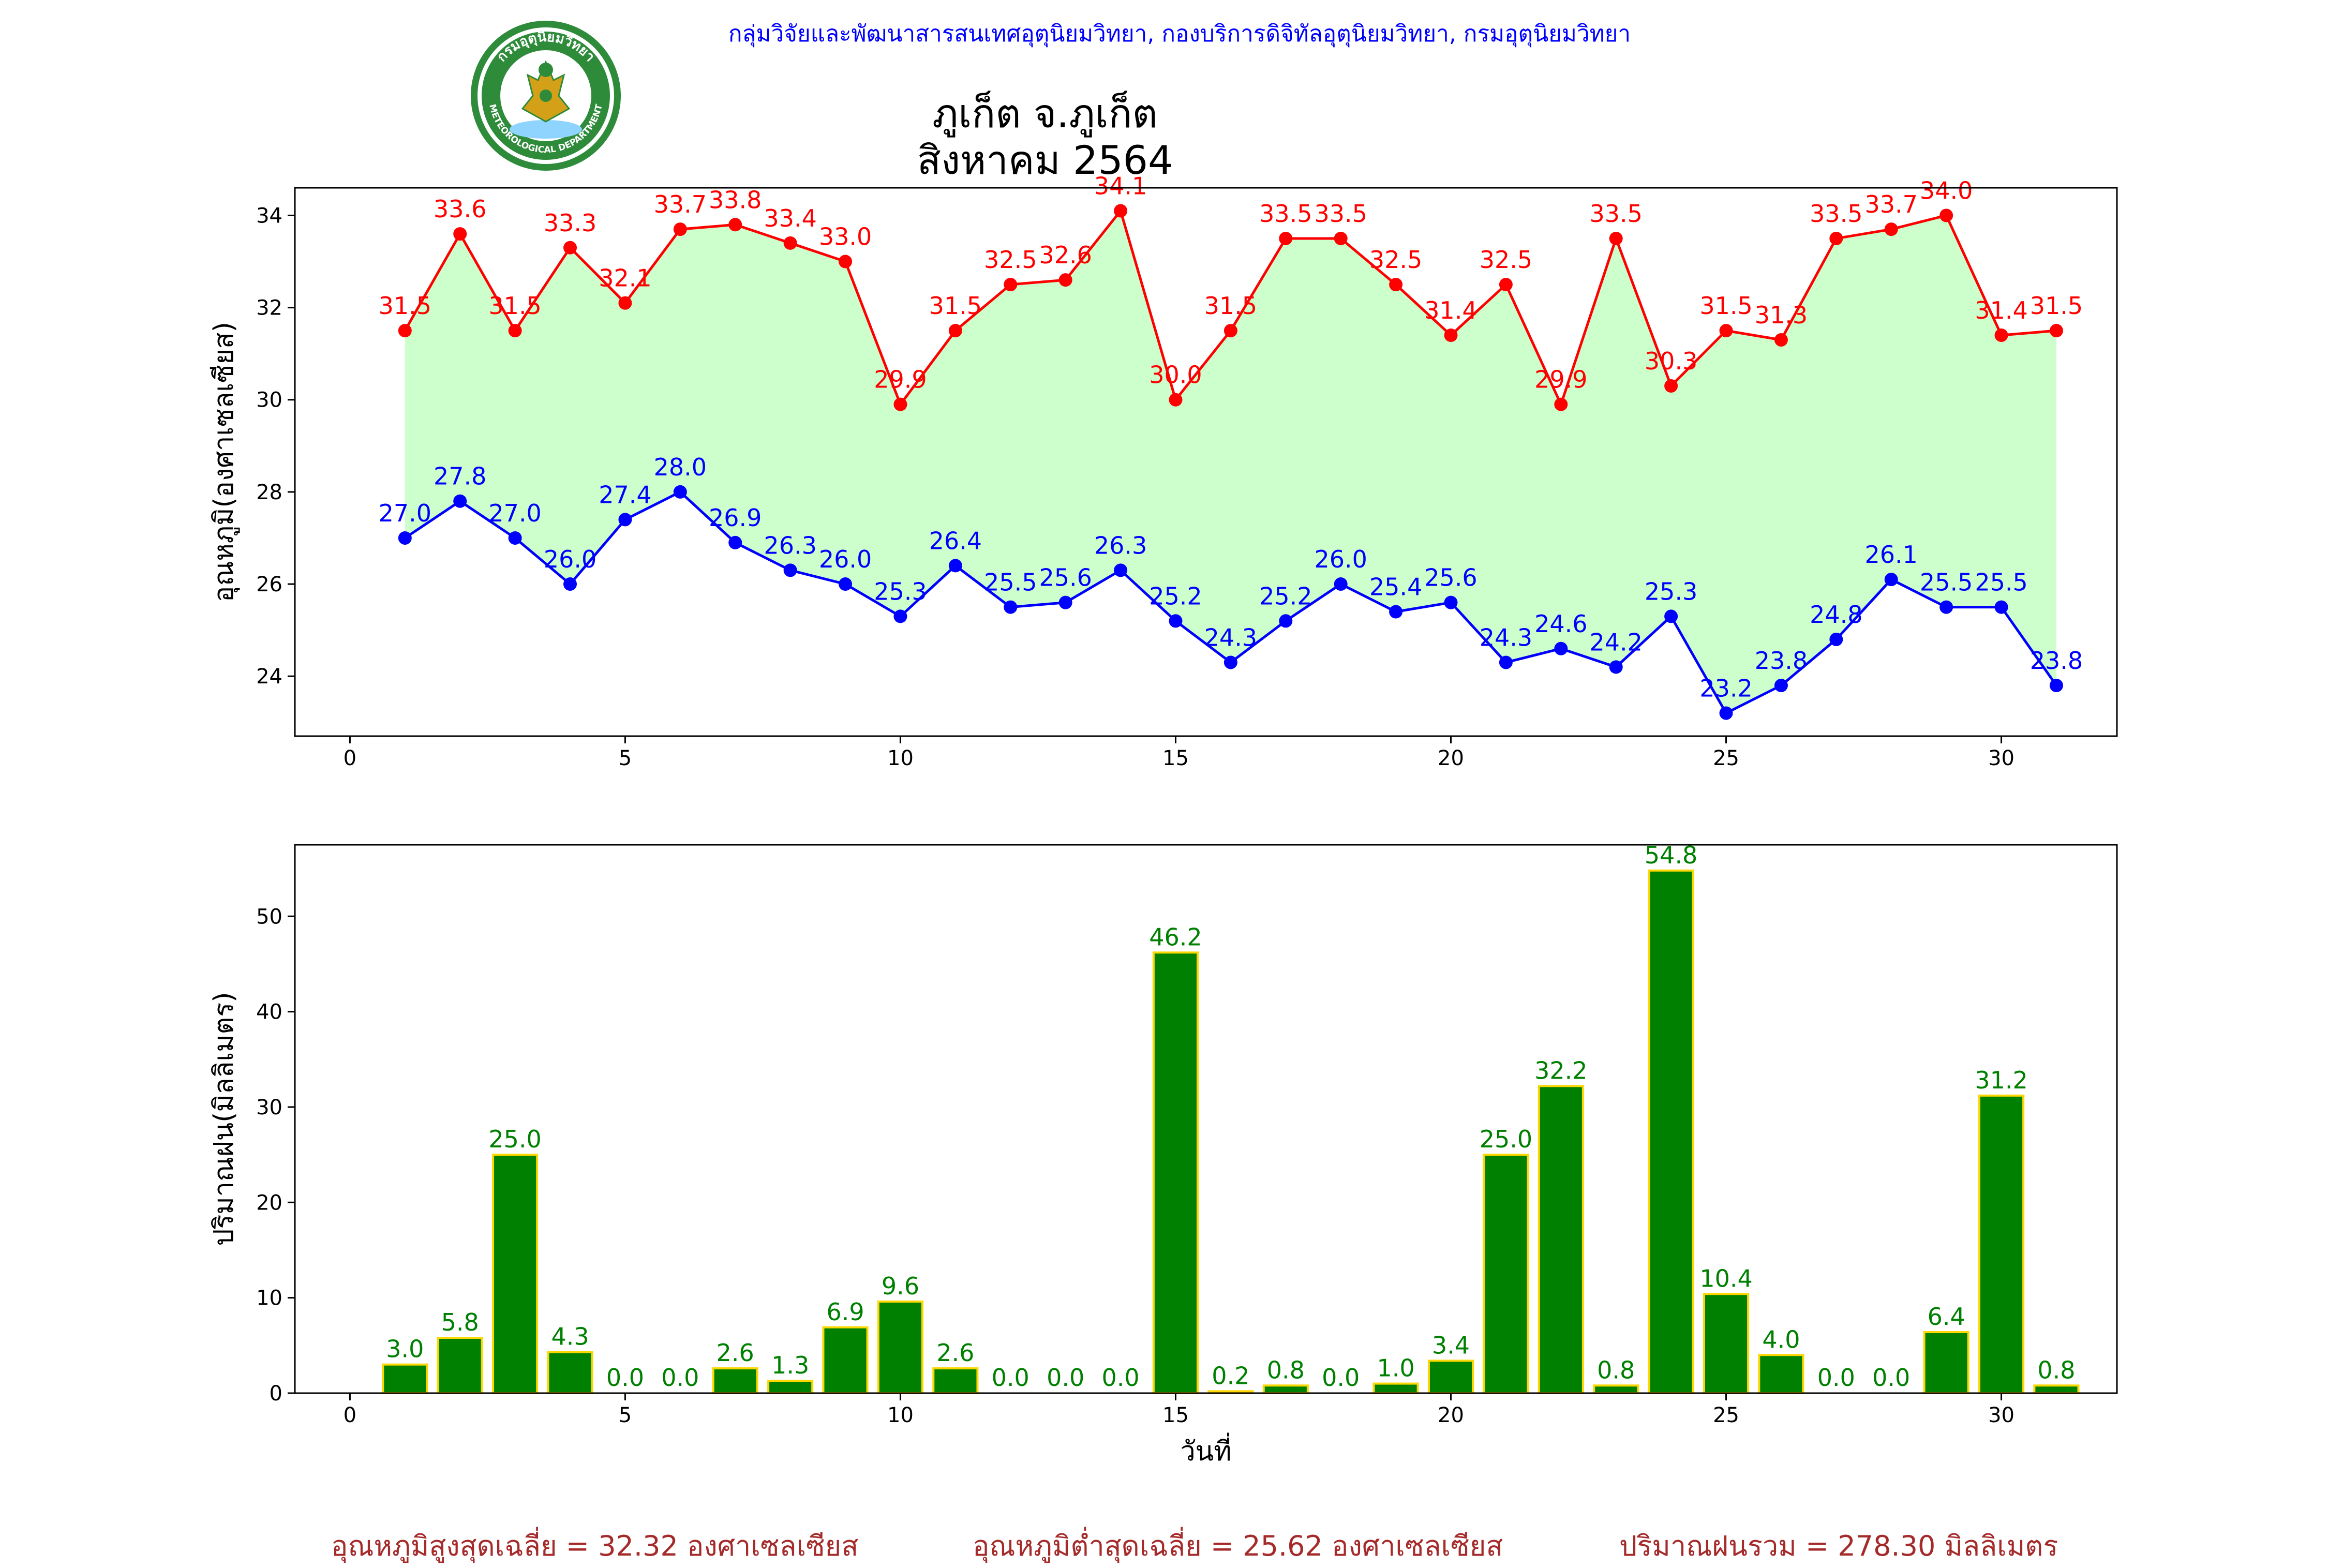 This screenshot has height=1568, width=2328. Describe the element at coordinates (1726, 758) in the screenshot. I see `x-tick-label: 25` at that location.